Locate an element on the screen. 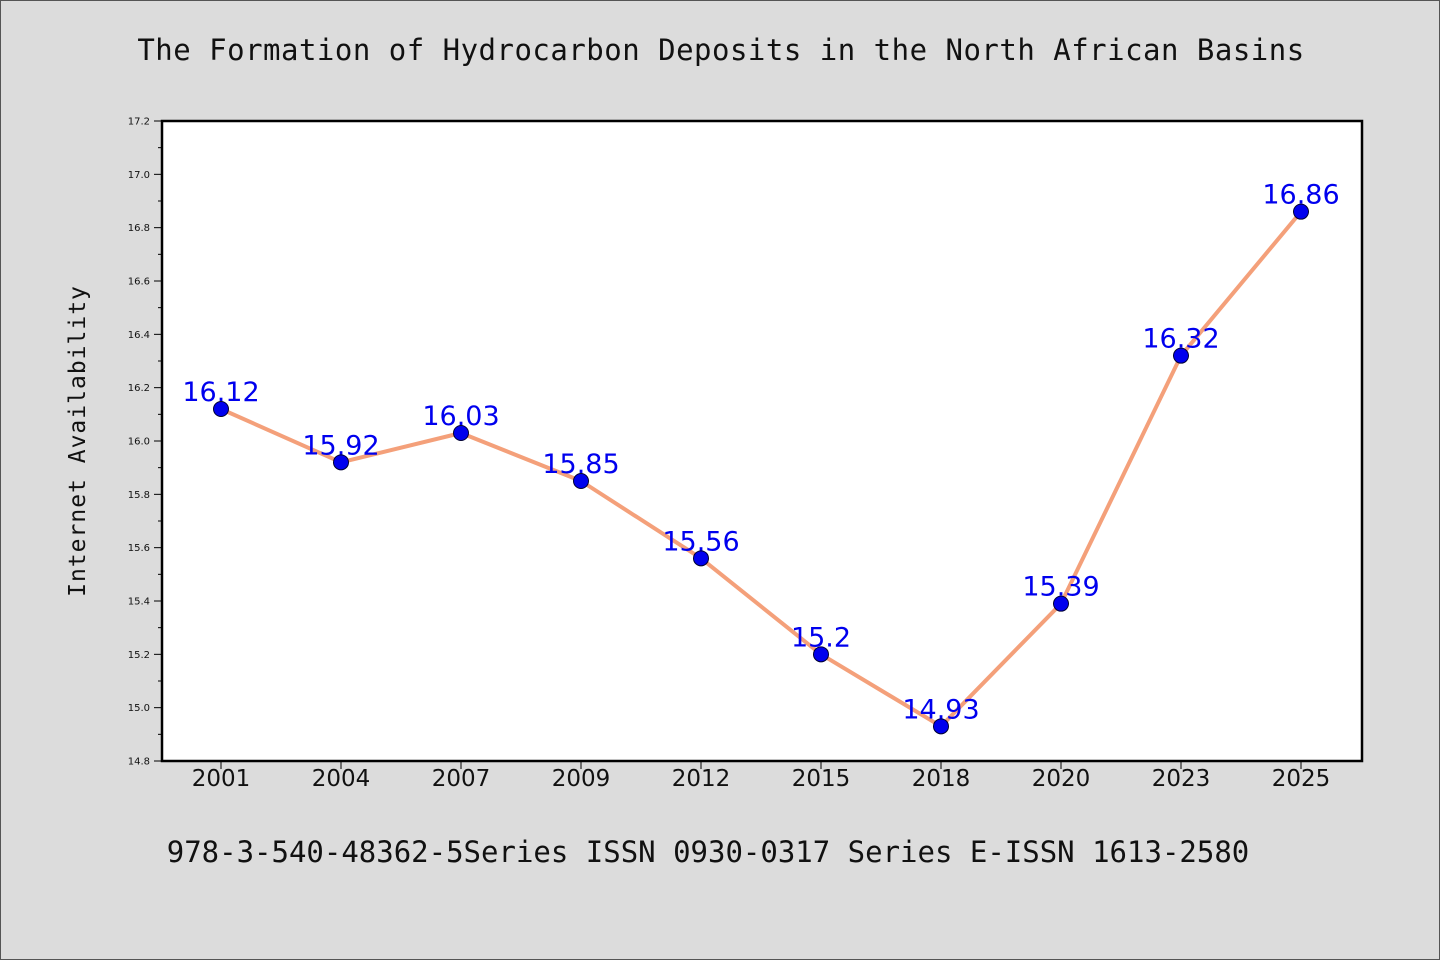 The width and height of the screenshot is (1440, 960). y-tick-label: 16.2 is located at coordinates (139, 388).